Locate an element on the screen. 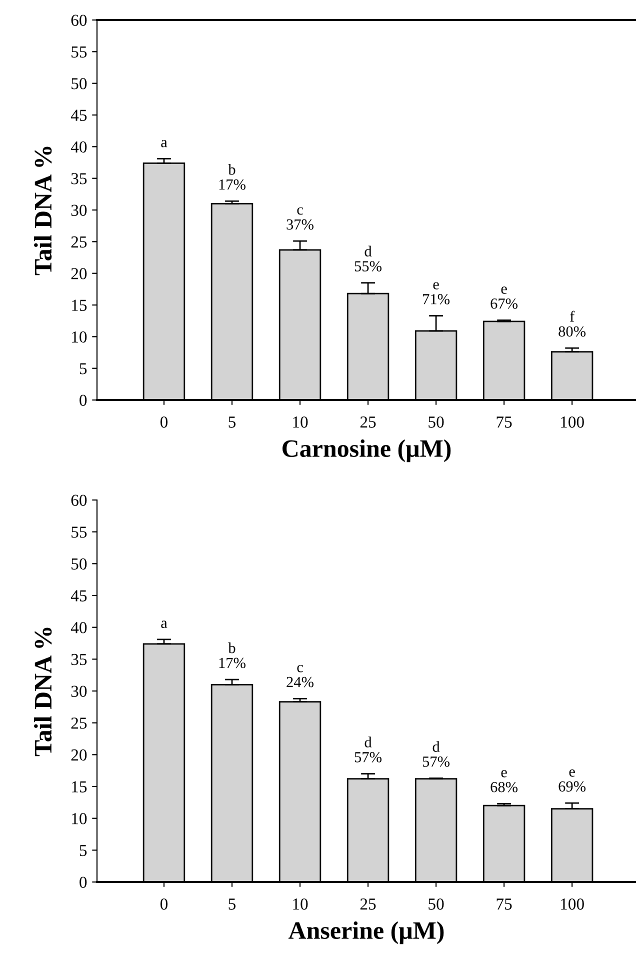 The width and height of the screenshot is (636, 956). data-label: f 80% is located at coordinates (572, 323).